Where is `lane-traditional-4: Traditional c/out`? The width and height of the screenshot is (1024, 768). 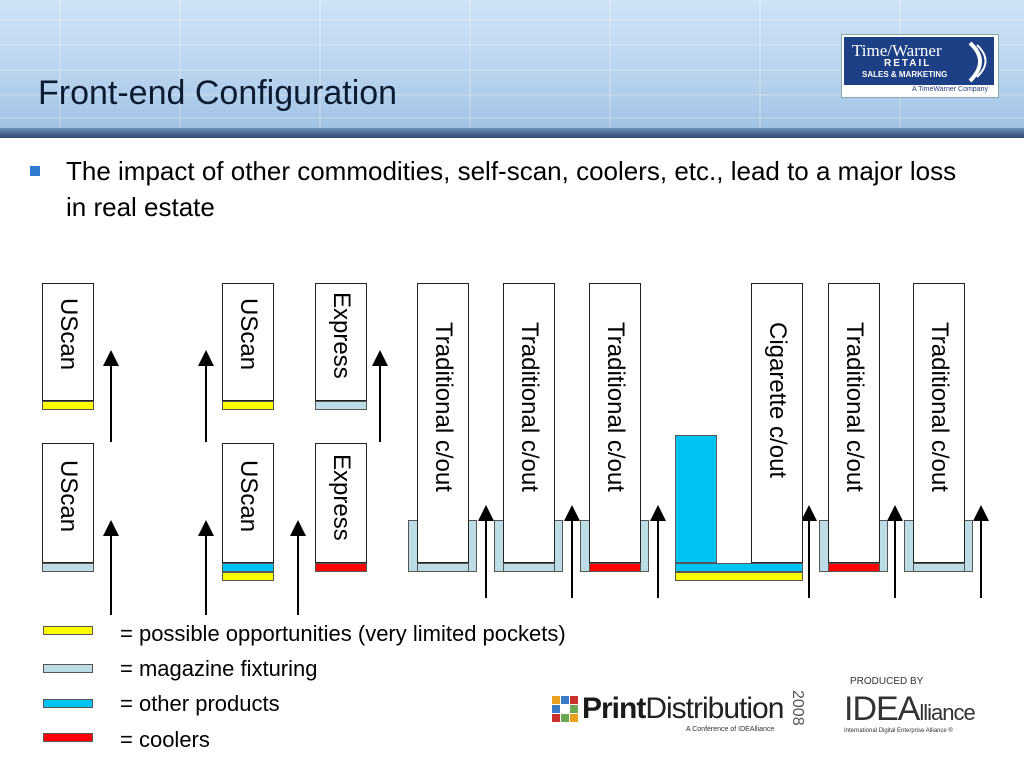 lane-traditional-4: Traditional c/out is located at coordinates (854, 423).